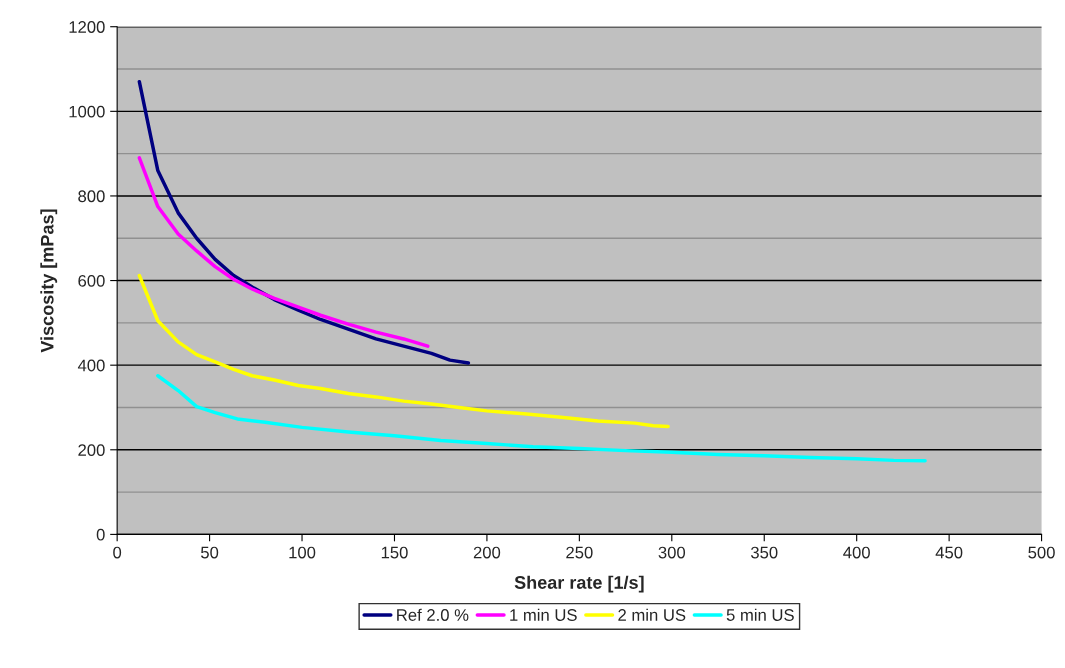  Describe the element at coordinates (100, 534) in the screenshot. I see `y-tick-label: 0` at that location.